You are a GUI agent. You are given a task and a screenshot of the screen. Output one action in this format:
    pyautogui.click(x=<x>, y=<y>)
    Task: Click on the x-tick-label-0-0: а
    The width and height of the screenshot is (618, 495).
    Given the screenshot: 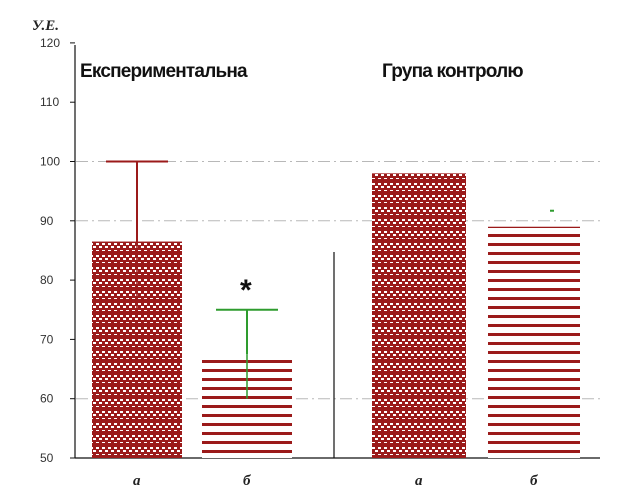 What is the action you would take?
    pyautogui.click(x=137, y=481)
    